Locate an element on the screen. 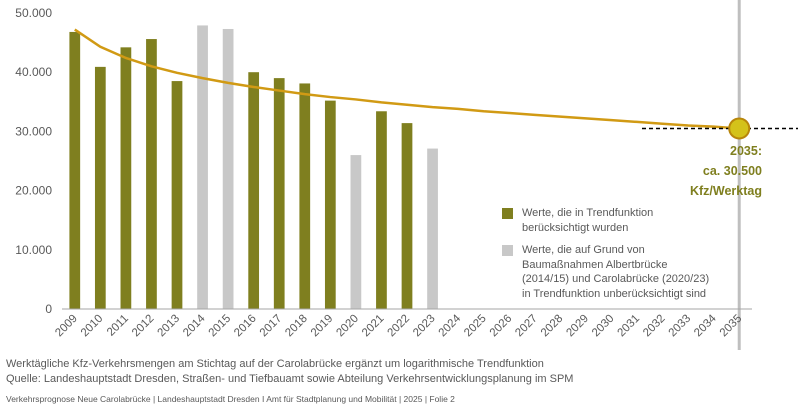  bar-2023 is located at coordinates (432, 228).